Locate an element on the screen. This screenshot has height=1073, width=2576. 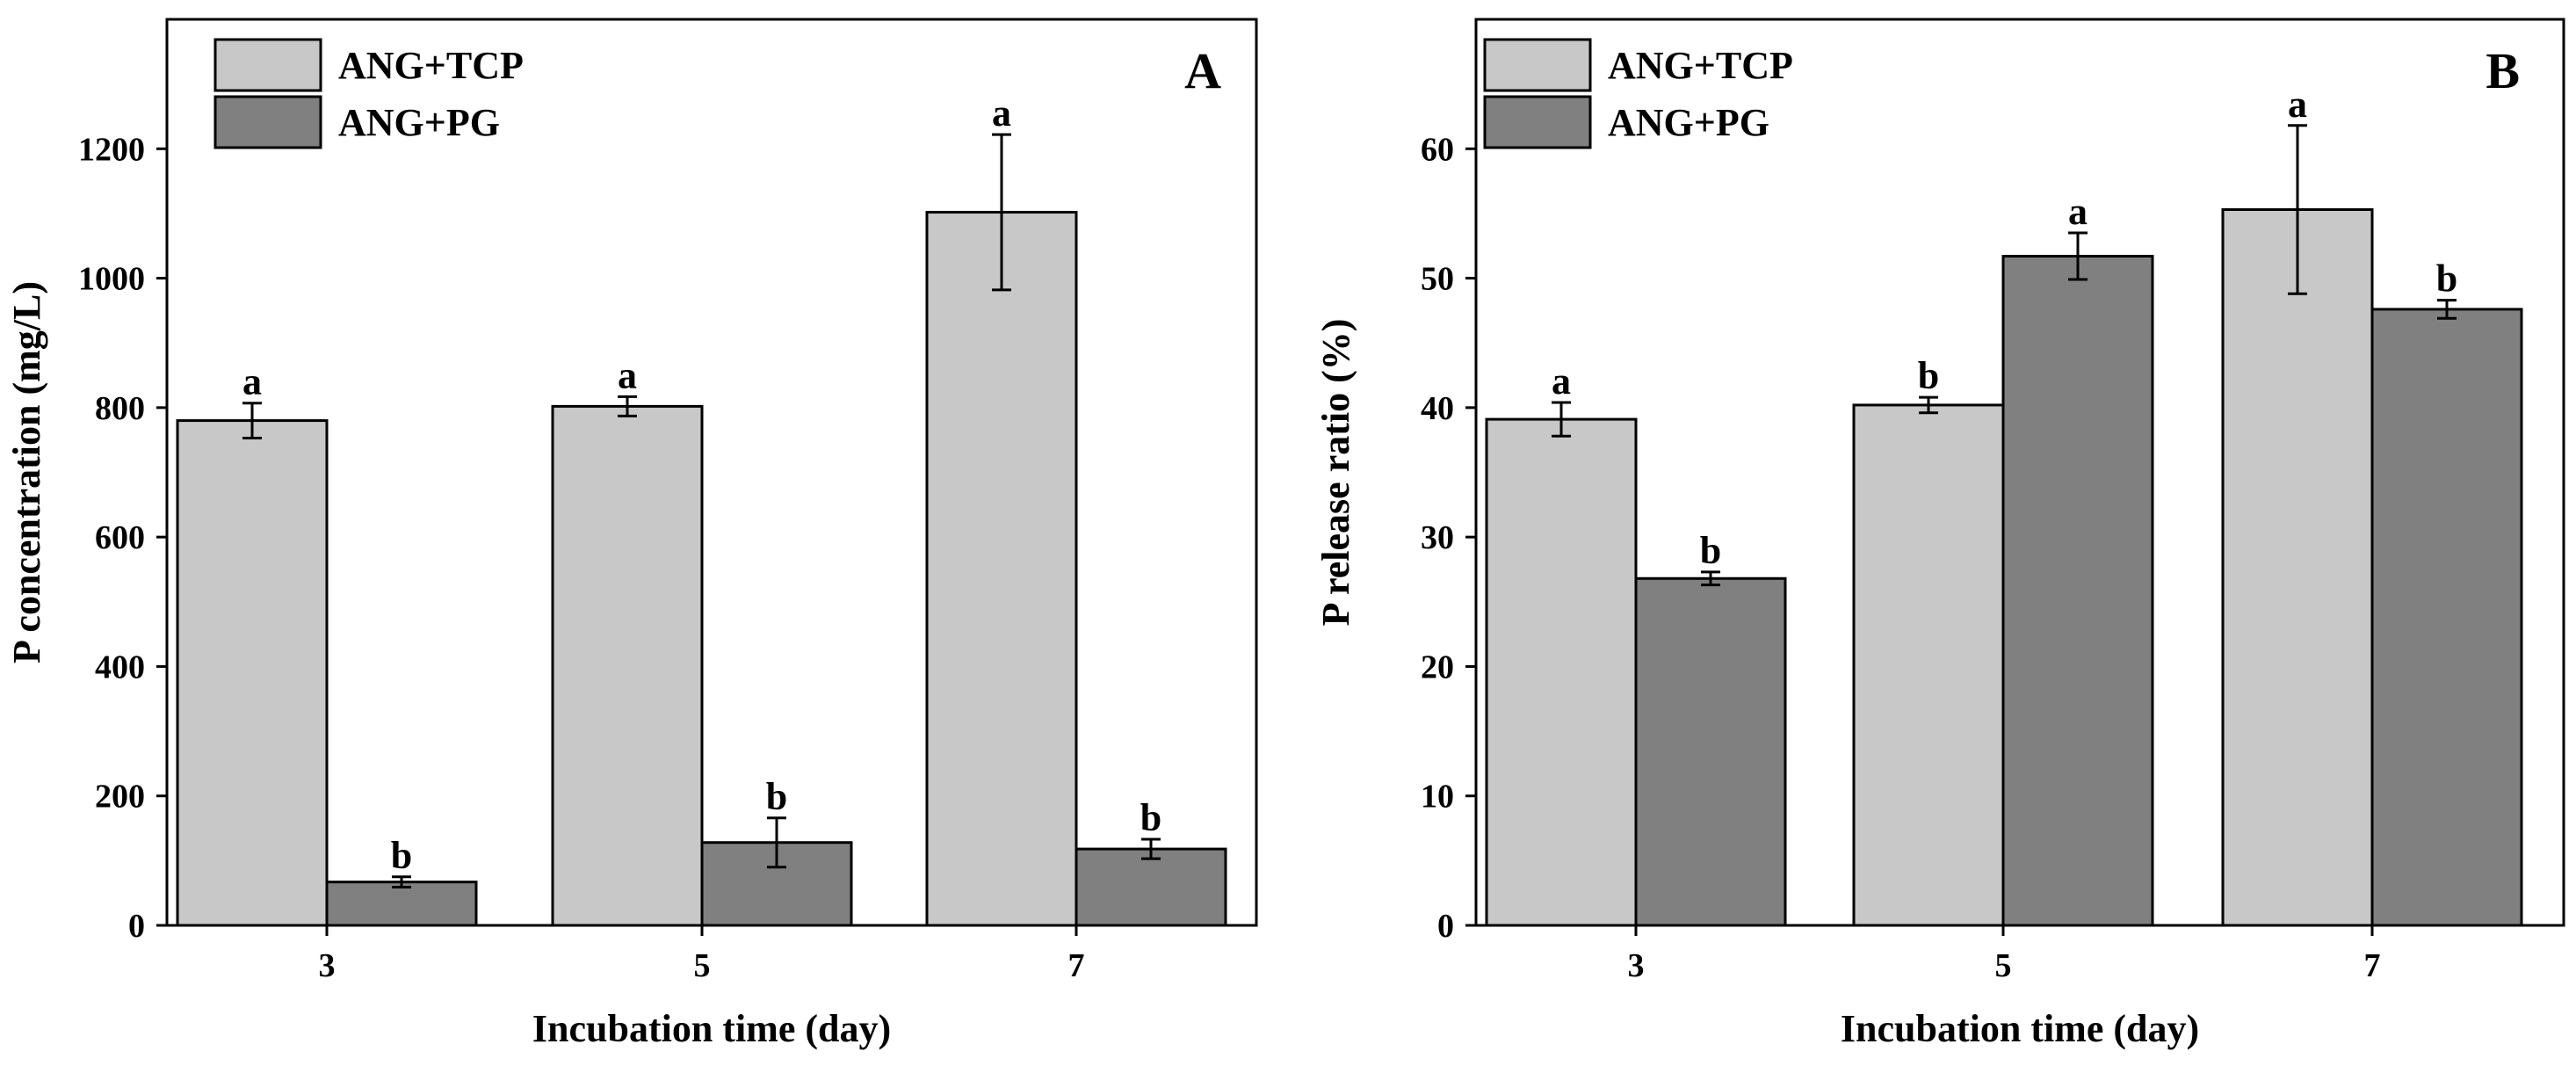
significance-letter-A-ANG+PG-5: b is located at coordinates (776, 797).